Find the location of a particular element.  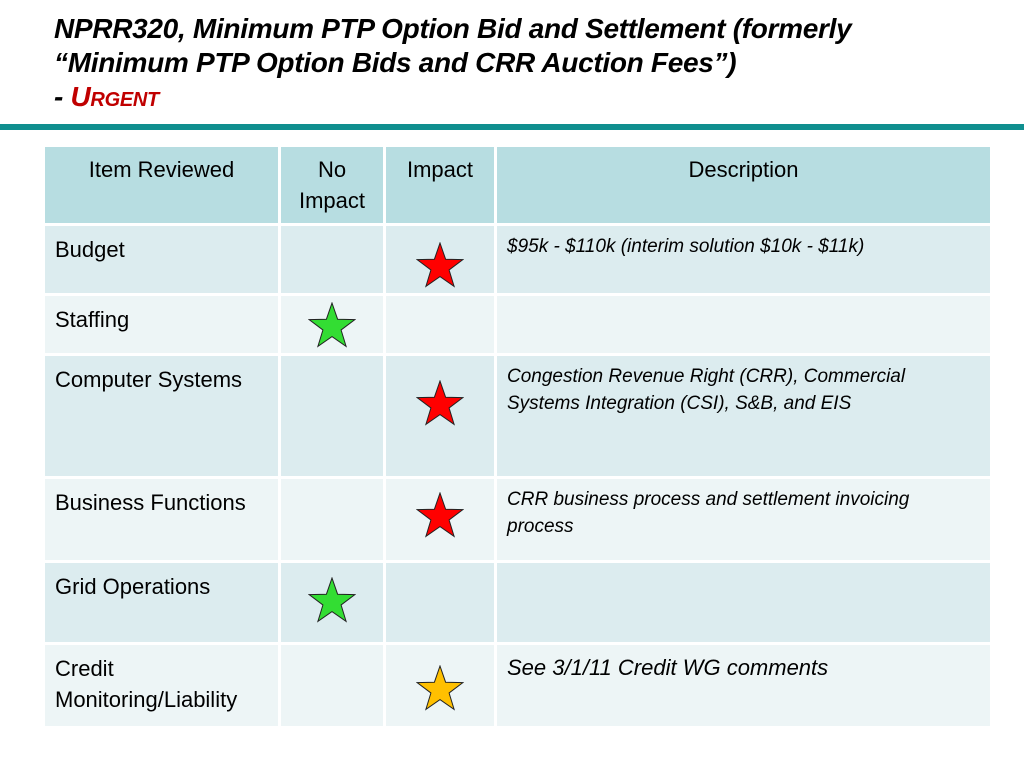

title-dash: - is located at coordinates (62, 96).